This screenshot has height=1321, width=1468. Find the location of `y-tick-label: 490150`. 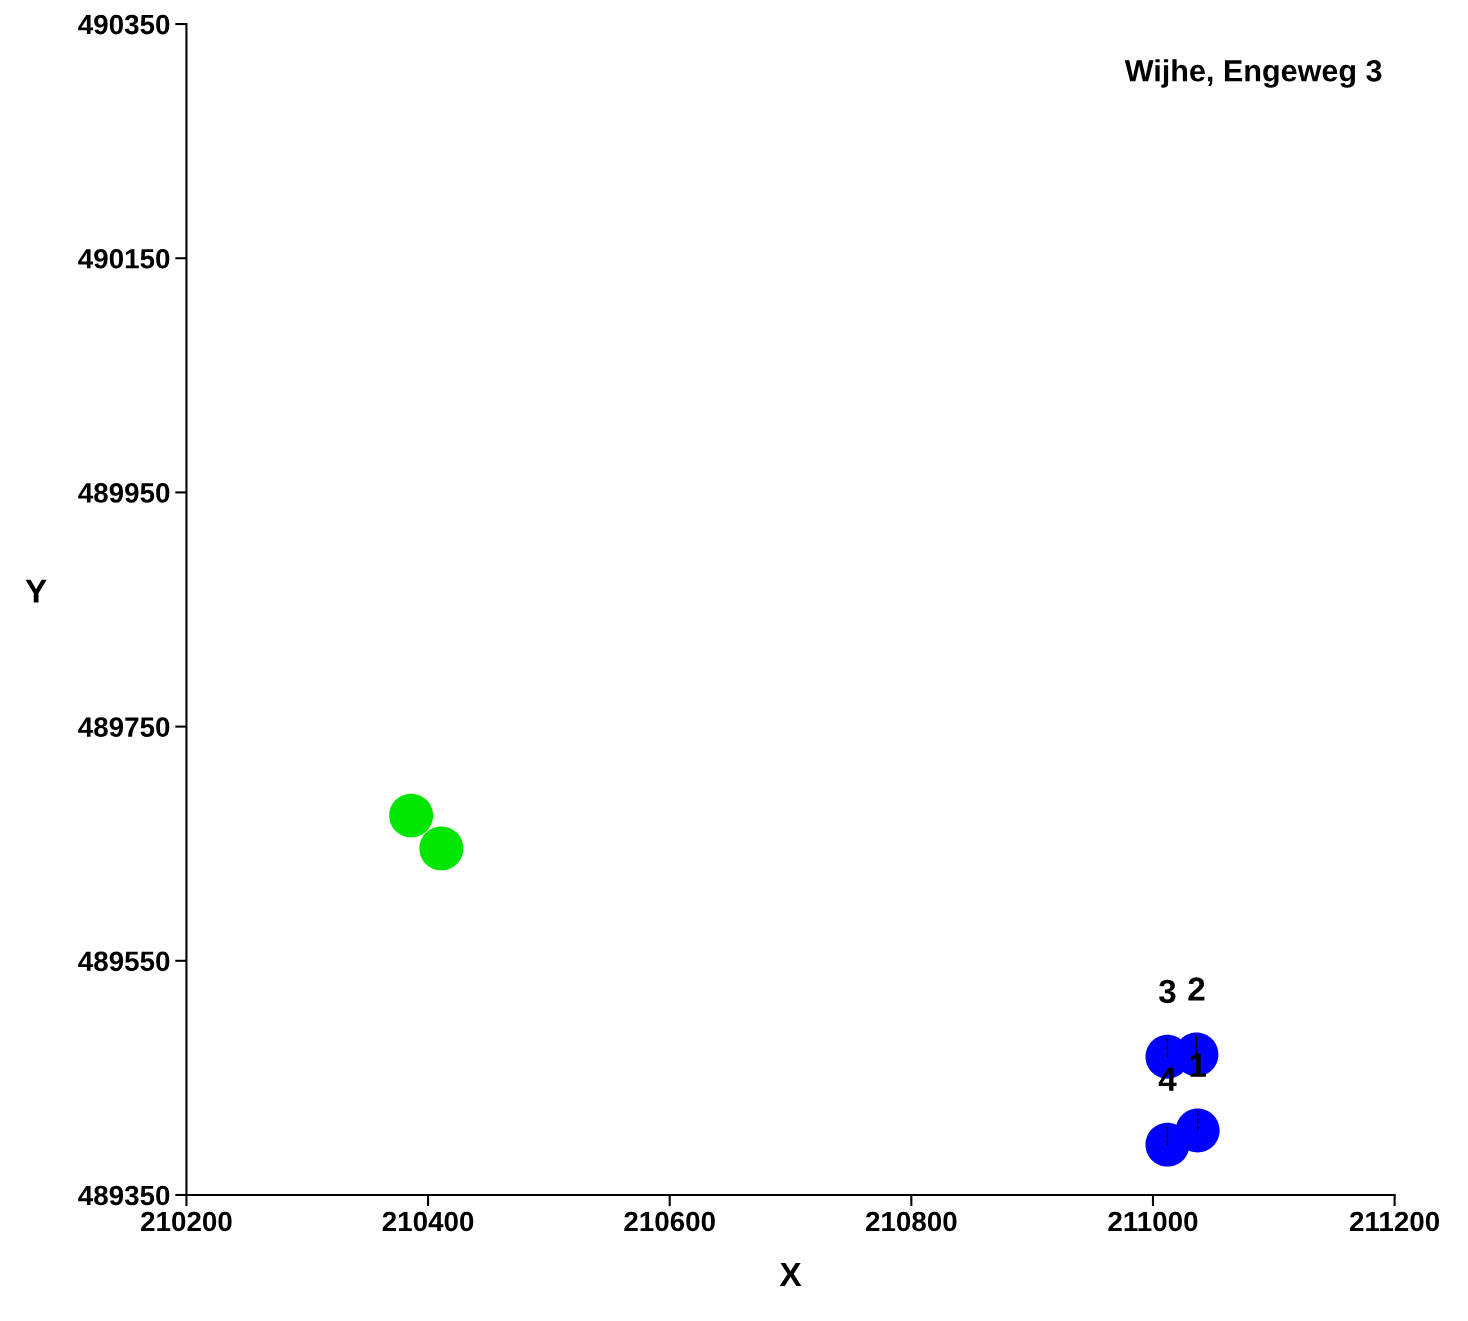

y-tick-label: 490150 is located at coordinates (124, 258).